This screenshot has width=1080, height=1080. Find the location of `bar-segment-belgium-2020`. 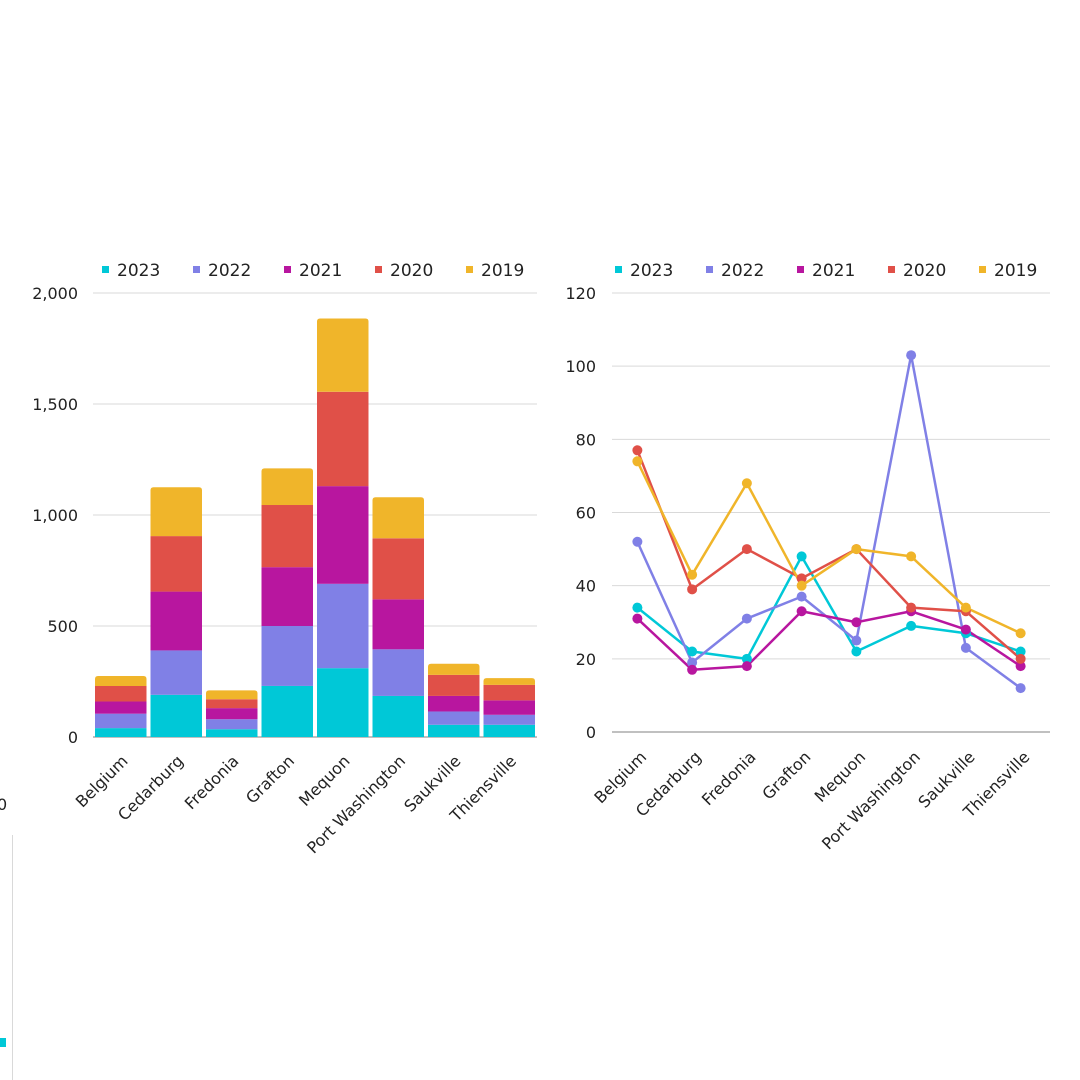

bar-segment-belgium-2020 is located at coordinates (121, 693).